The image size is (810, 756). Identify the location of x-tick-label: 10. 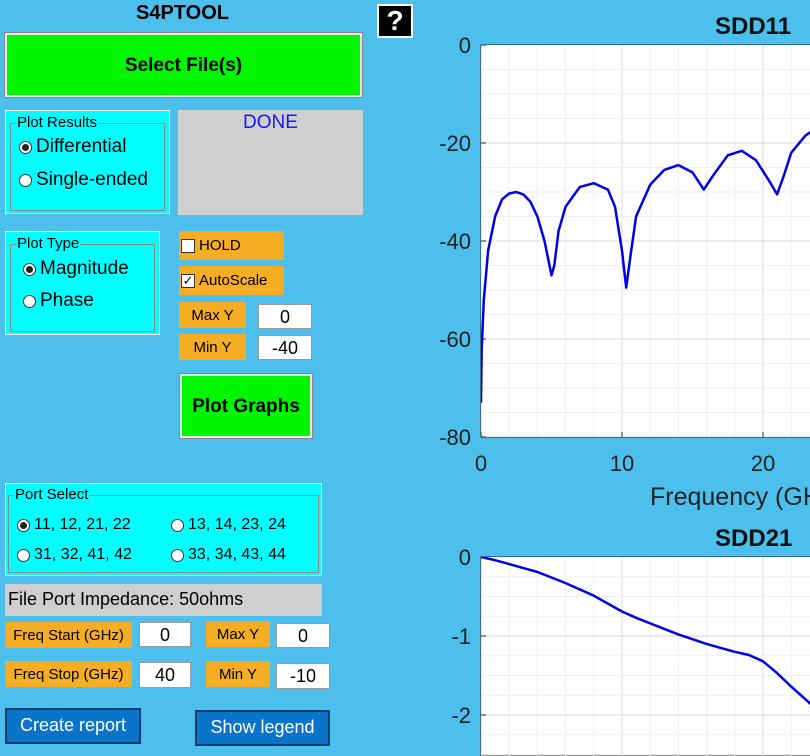
(622, 463).